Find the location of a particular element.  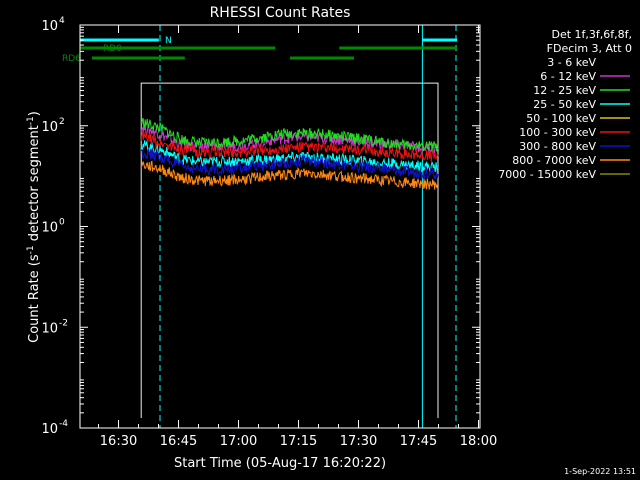

y-tick-label-0: 10 is located at coordinates (49, 26).